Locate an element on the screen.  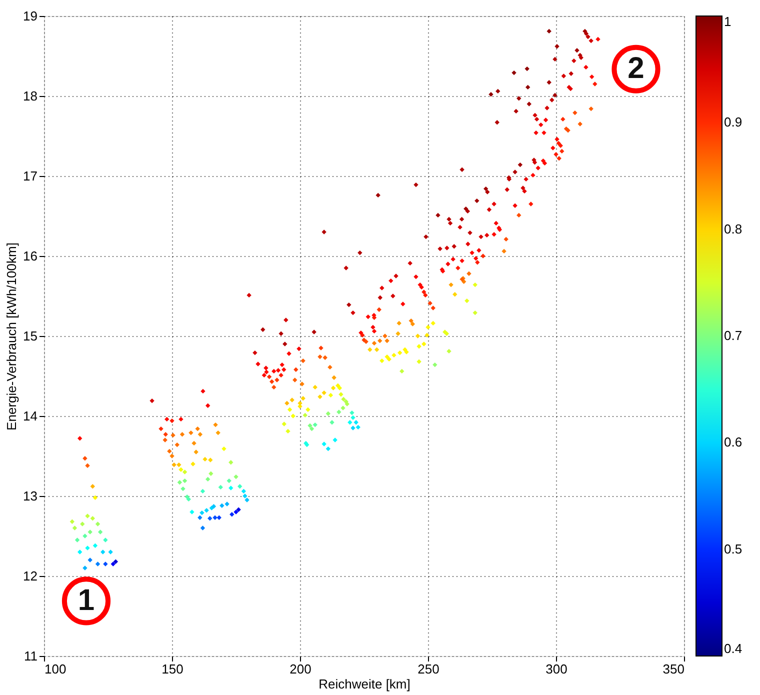
color-bar-label: 0.6 is located at coordinates (733, 442).